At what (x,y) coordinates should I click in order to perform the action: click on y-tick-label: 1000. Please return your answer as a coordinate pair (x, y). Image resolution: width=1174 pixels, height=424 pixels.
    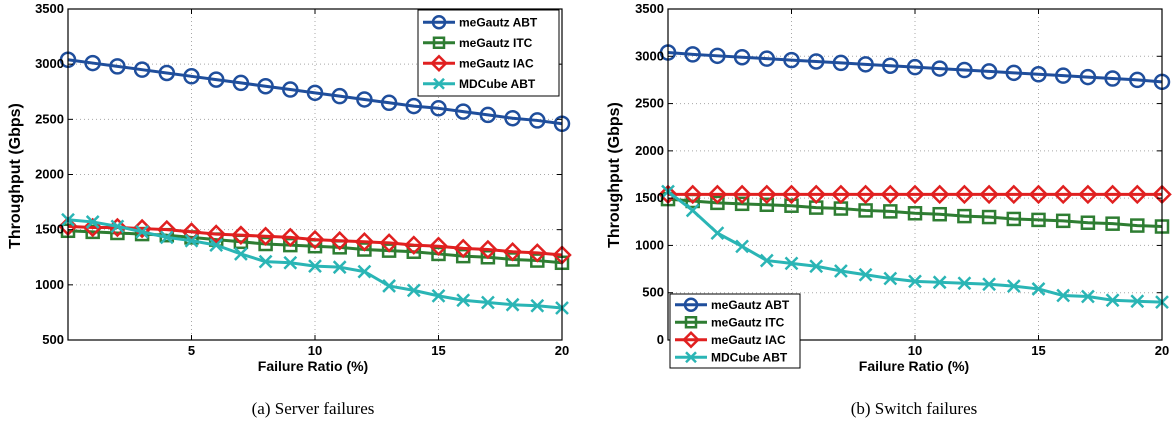
    Looking at the image, I should click on (649, 244).